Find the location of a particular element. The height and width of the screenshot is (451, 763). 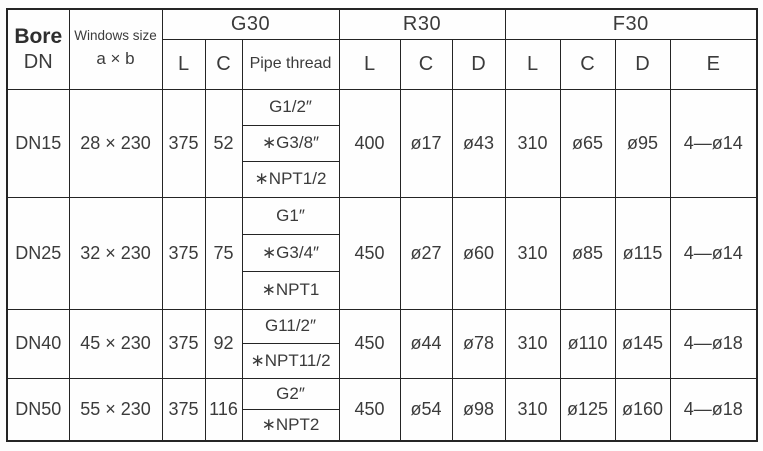

cell-pipe-thread: ∗NPT1 is located at coordinates (290, 290).